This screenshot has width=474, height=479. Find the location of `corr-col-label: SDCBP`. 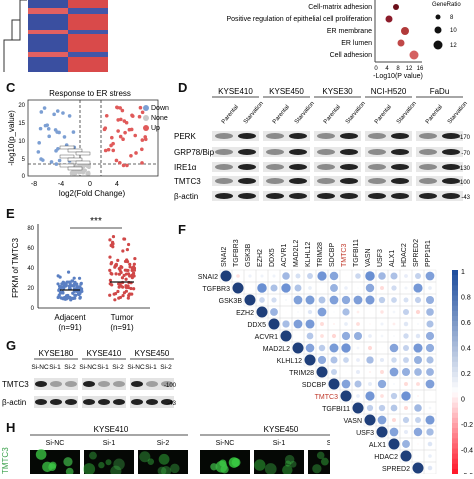

corr-col-label: SDCBP is located at coordinates (332, 255).